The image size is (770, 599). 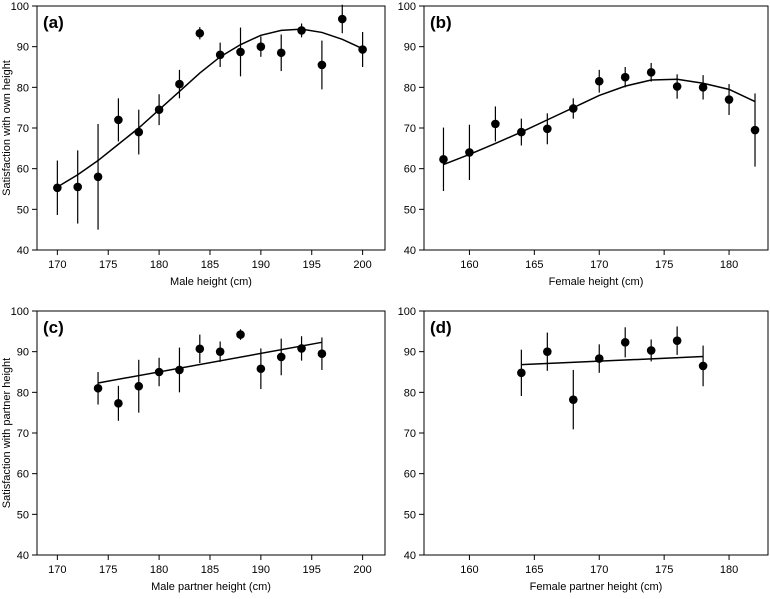 What do you see at coordinates (534, 265) in the screenshot?
I see `x-tick-label: 165` at bounding box center [534, 265].